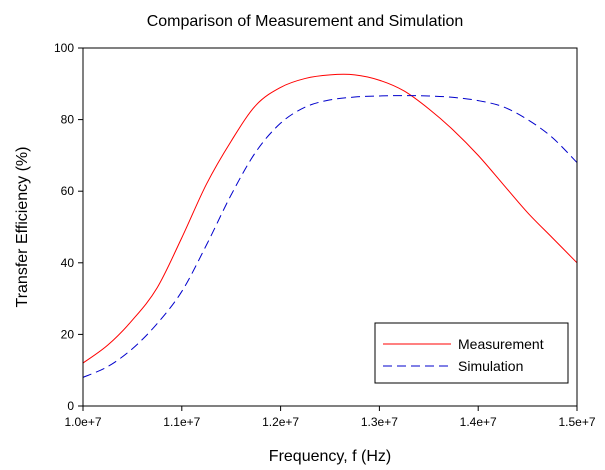 The image size is (605, 470). I want to click on x-axis: 1.0e+7 1.1e+7 1.2e+7 1.3e+7 1.4e+7 1.5e+7, so click(330, 417).